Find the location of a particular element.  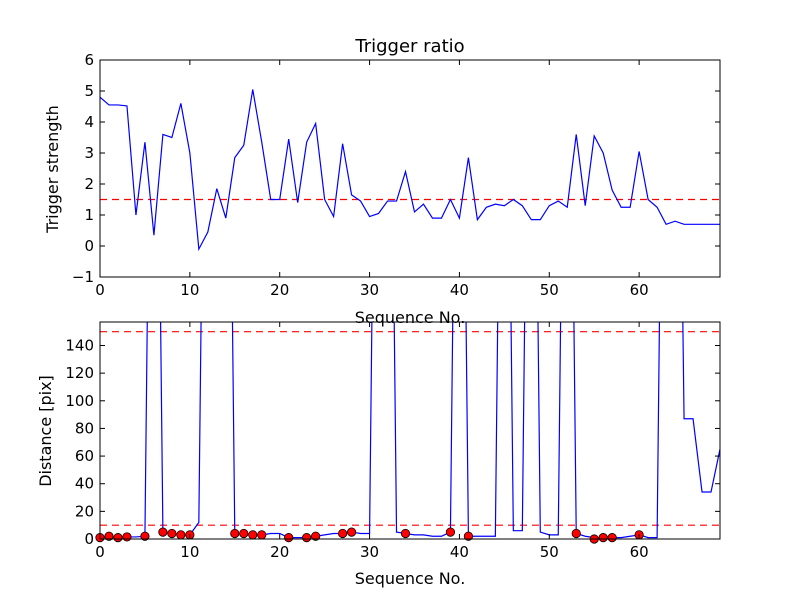

y-axis-label: Trigger strength is located at coordinates (52, 169).